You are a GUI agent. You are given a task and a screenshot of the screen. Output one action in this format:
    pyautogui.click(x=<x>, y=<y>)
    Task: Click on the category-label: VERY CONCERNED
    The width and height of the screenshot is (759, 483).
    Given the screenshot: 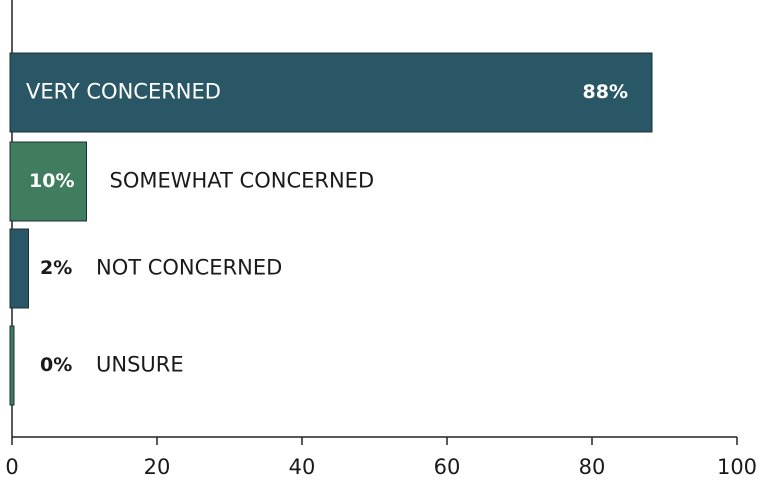 What is the action you would take?
    pyautogui.click(x=123, y=92)
    